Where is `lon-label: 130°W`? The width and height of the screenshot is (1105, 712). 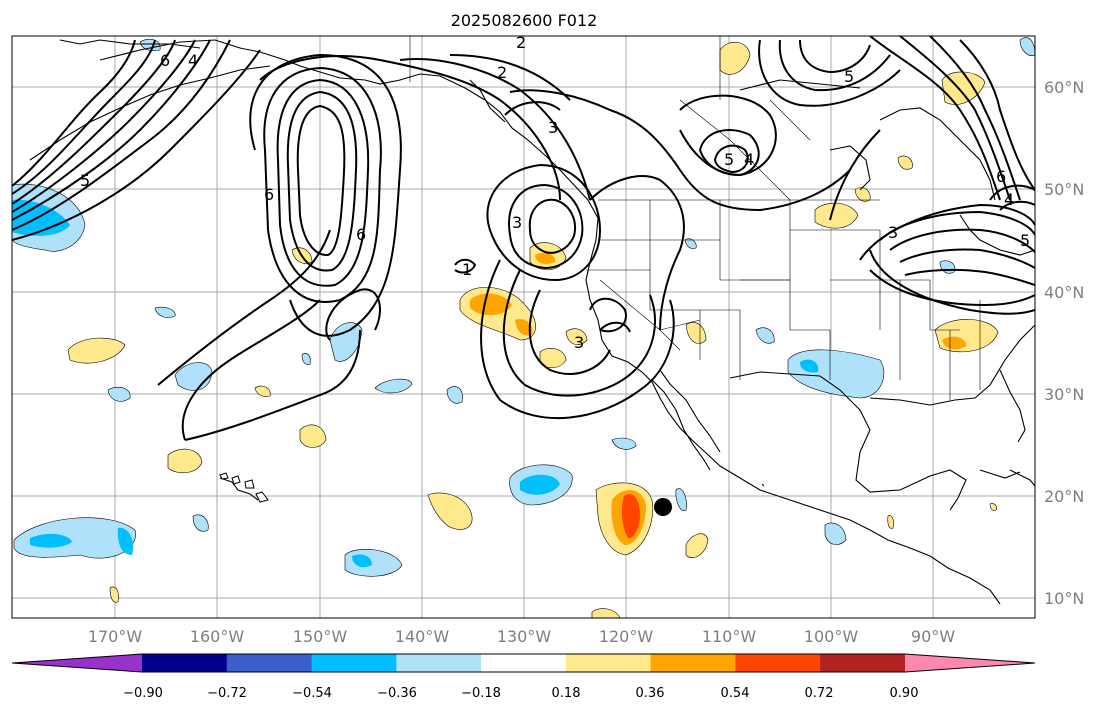
lon-label: 130°W is located at coordinates (524, 636).